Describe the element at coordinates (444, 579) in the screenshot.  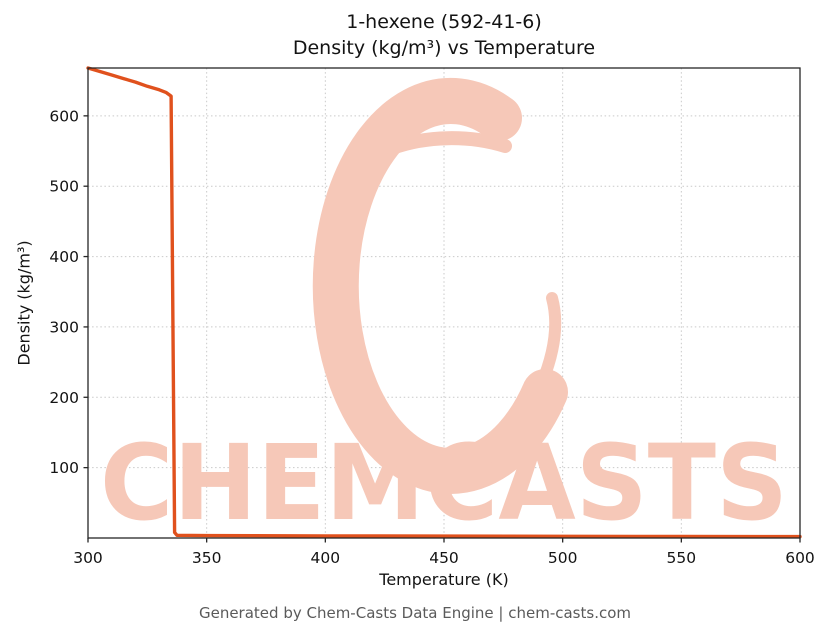
I see `x-axis-label: Temperature (K)` at that location.